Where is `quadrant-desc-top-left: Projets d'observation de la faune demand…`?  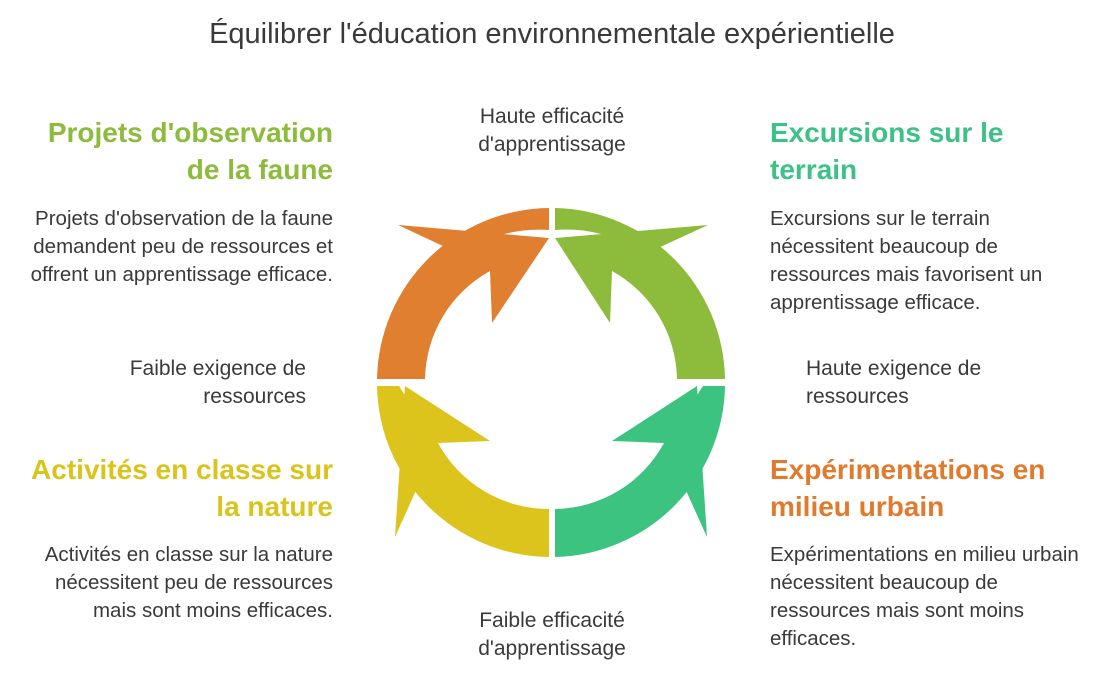
quadrant-desc-top-left: Projets d'observation de la faune demand… is located at coordinates (181, 246).